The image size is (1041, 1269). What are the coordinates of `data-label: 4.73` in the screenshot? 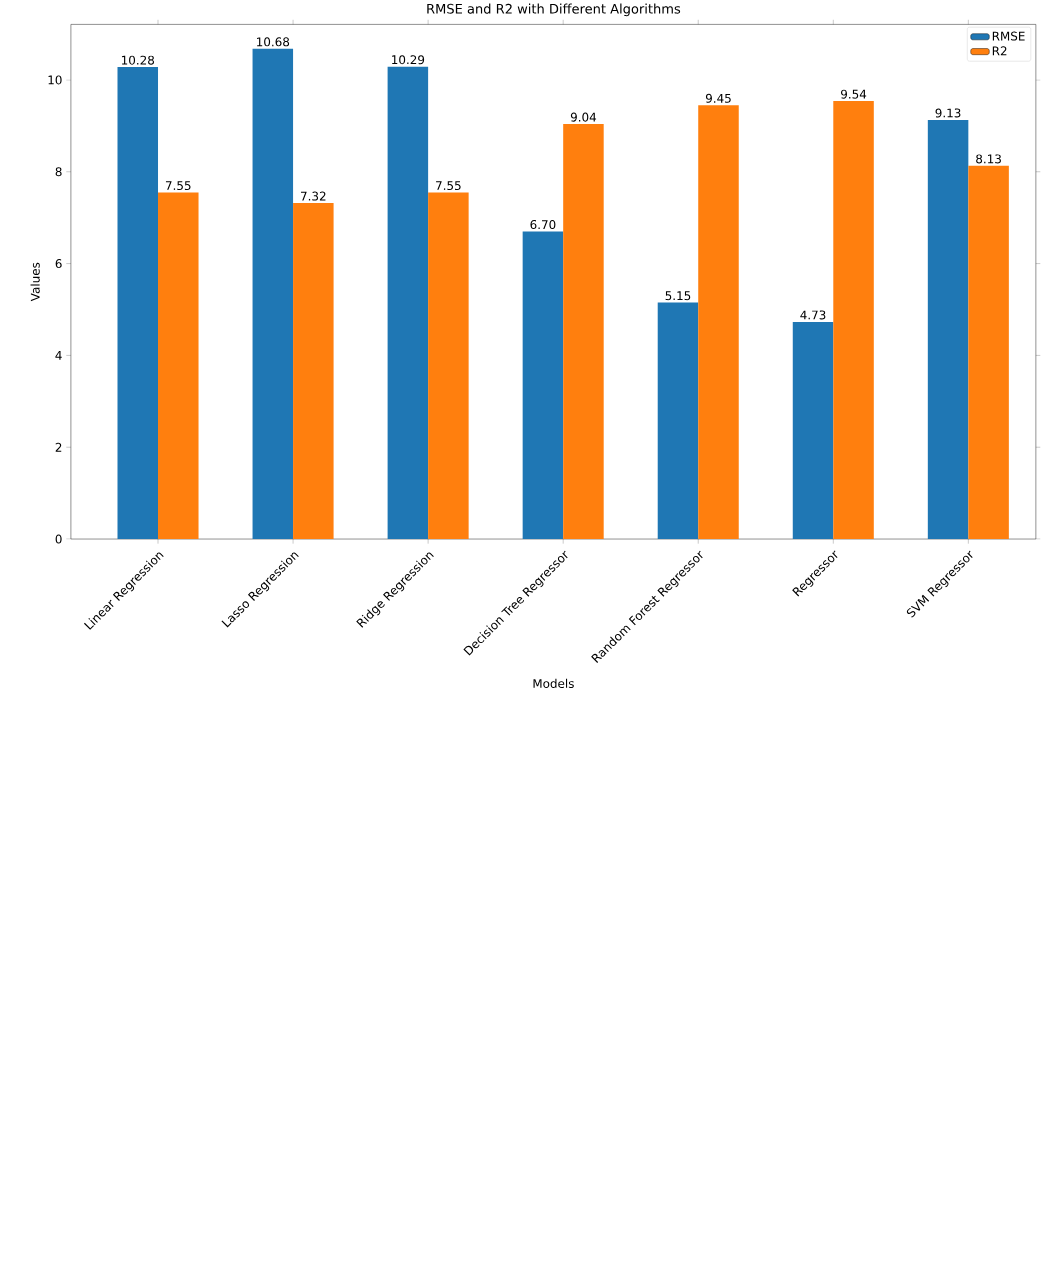 It's located at (813, 315).